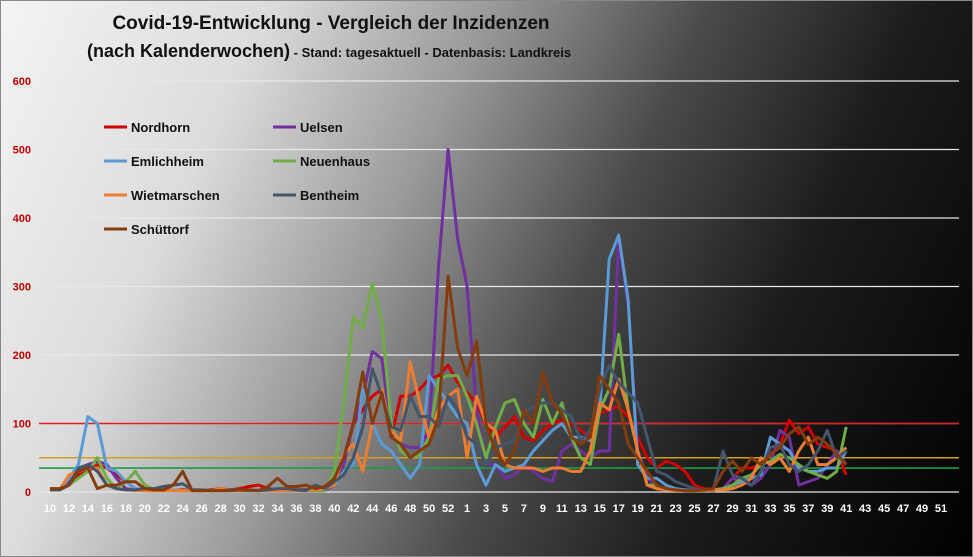  What do you see at coordinates (486, 509) in the screenshot?
I see `x-tick-label: 3` at bounding box center [486, 509].